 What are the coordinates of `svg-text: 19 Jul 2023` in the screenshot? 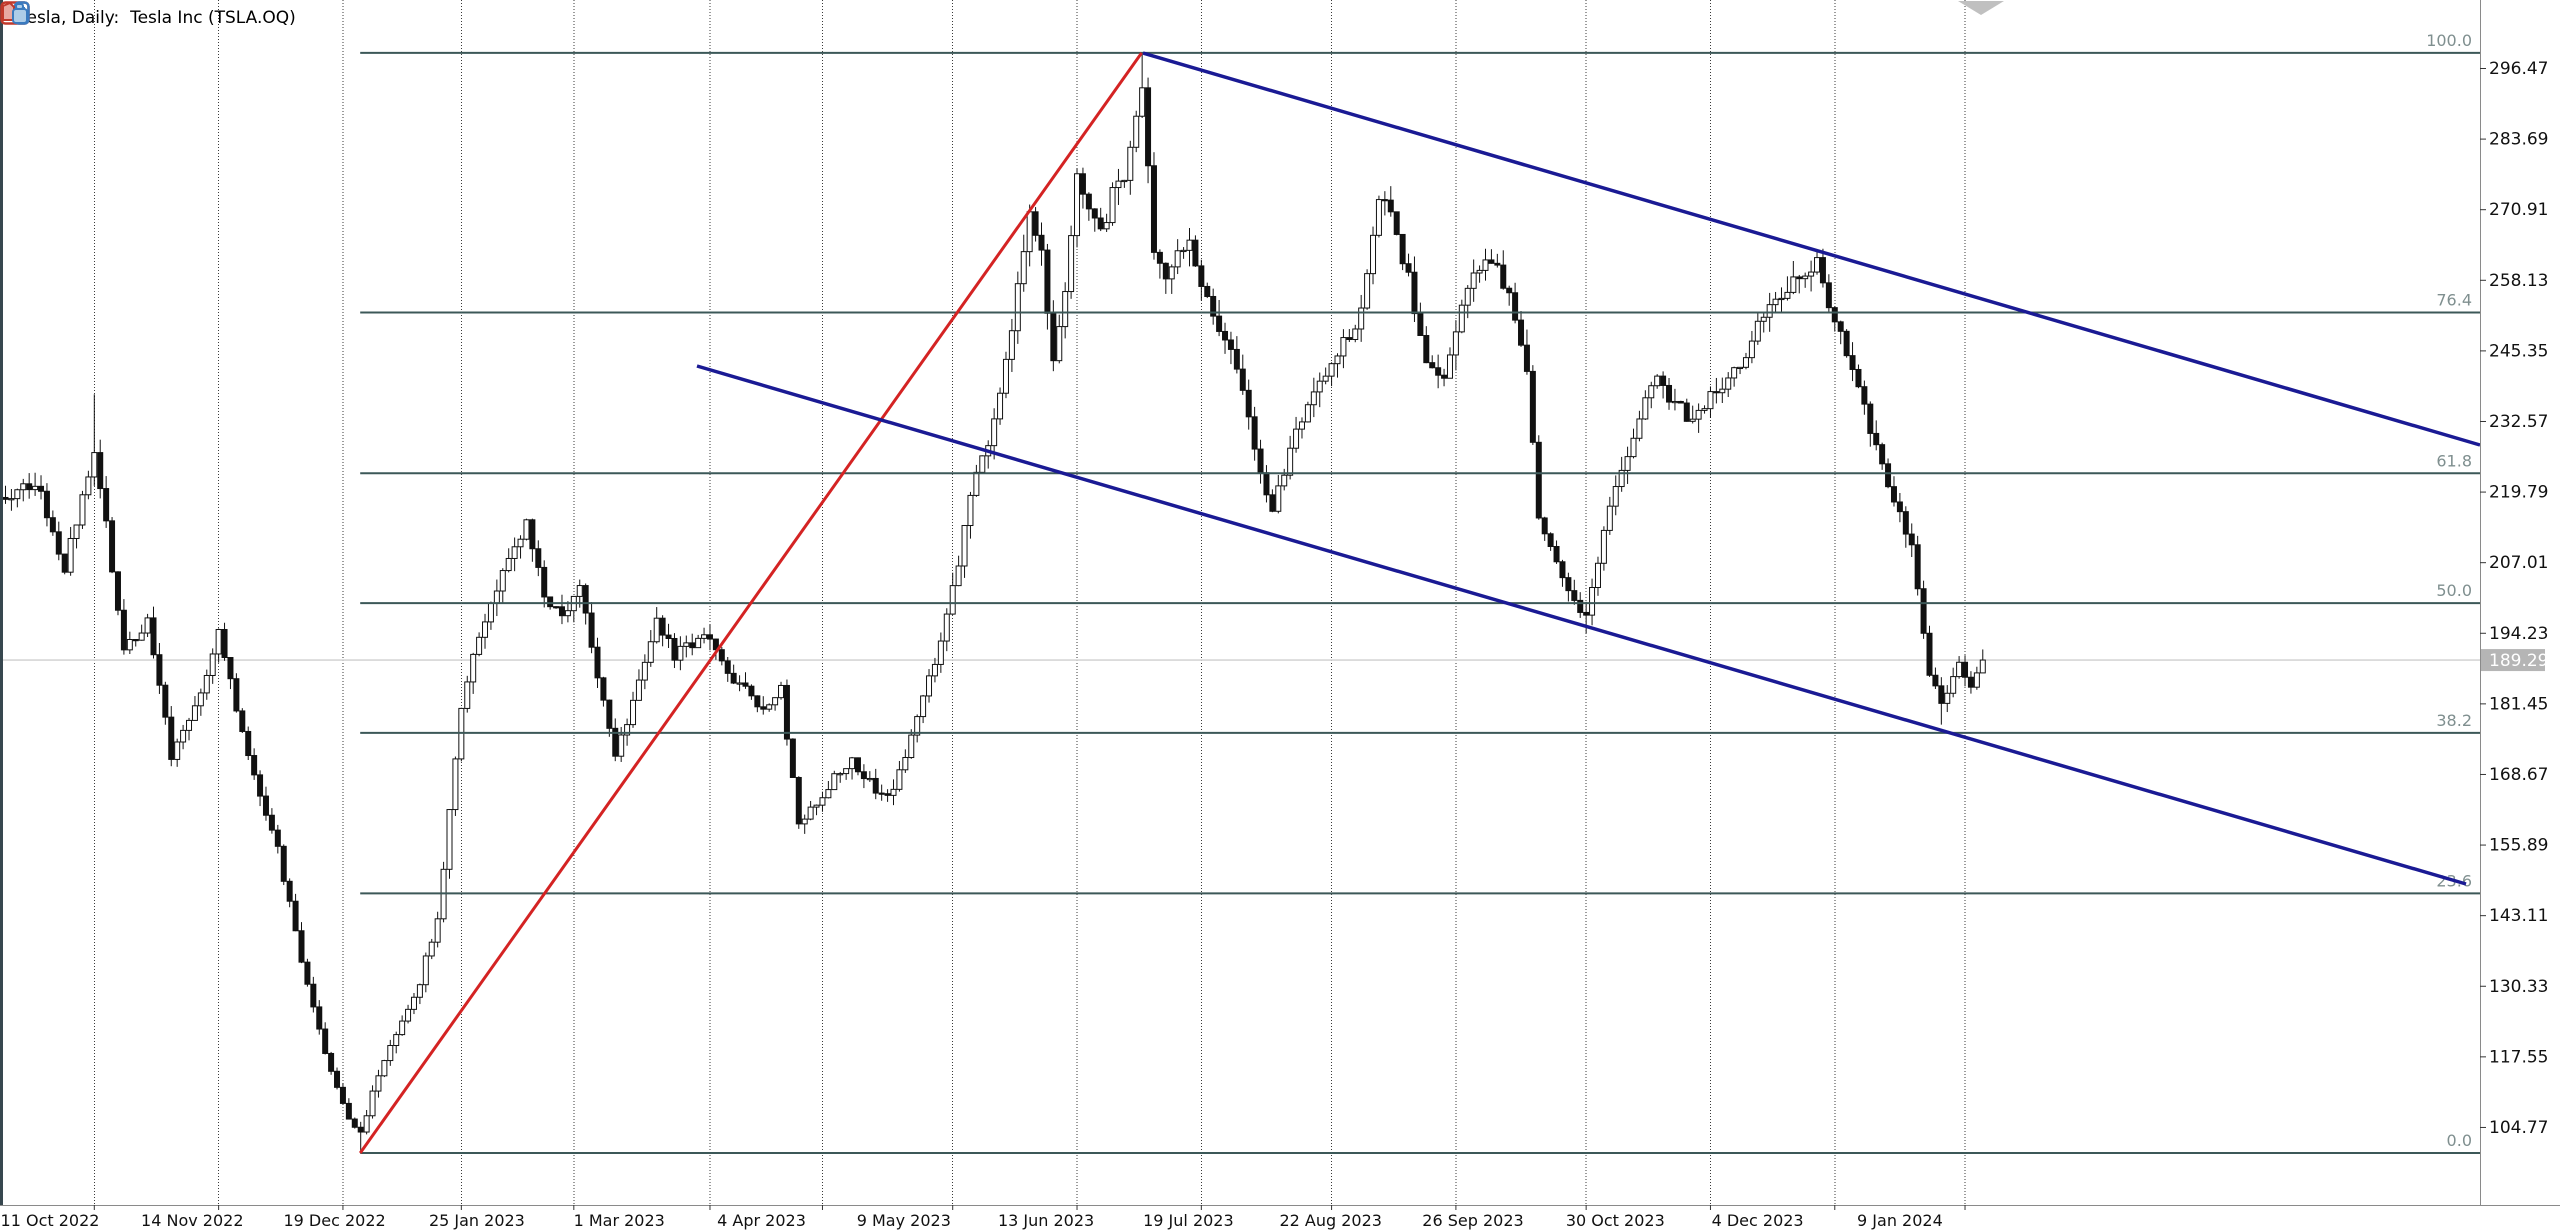 It's located at (1188, 1220).